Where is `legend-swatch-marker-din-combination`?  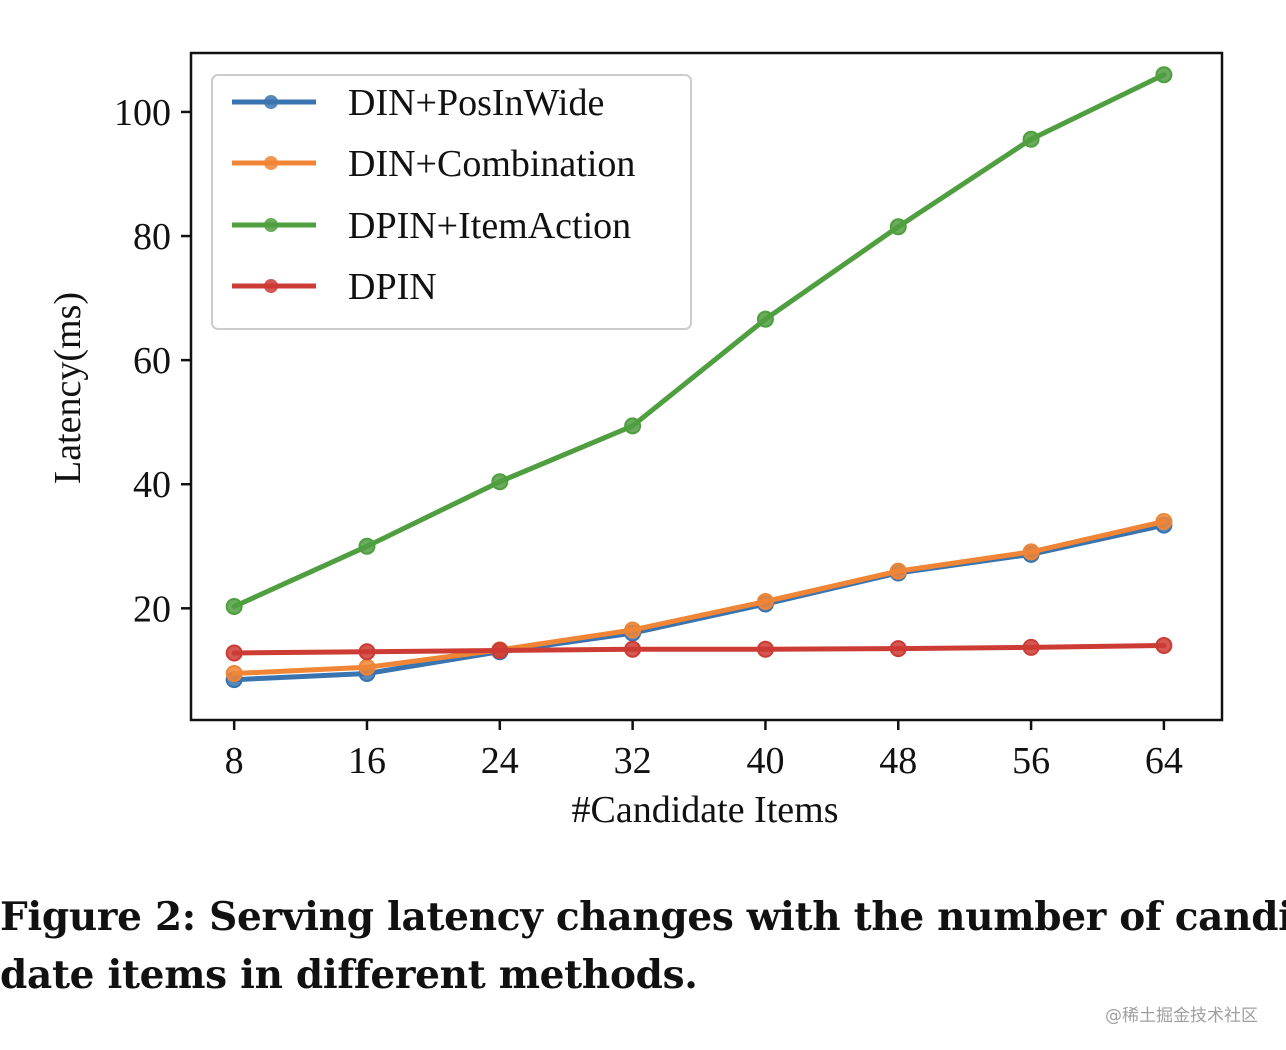
legend-swatch-marker-din-combination is located at coordinates (271, 163).